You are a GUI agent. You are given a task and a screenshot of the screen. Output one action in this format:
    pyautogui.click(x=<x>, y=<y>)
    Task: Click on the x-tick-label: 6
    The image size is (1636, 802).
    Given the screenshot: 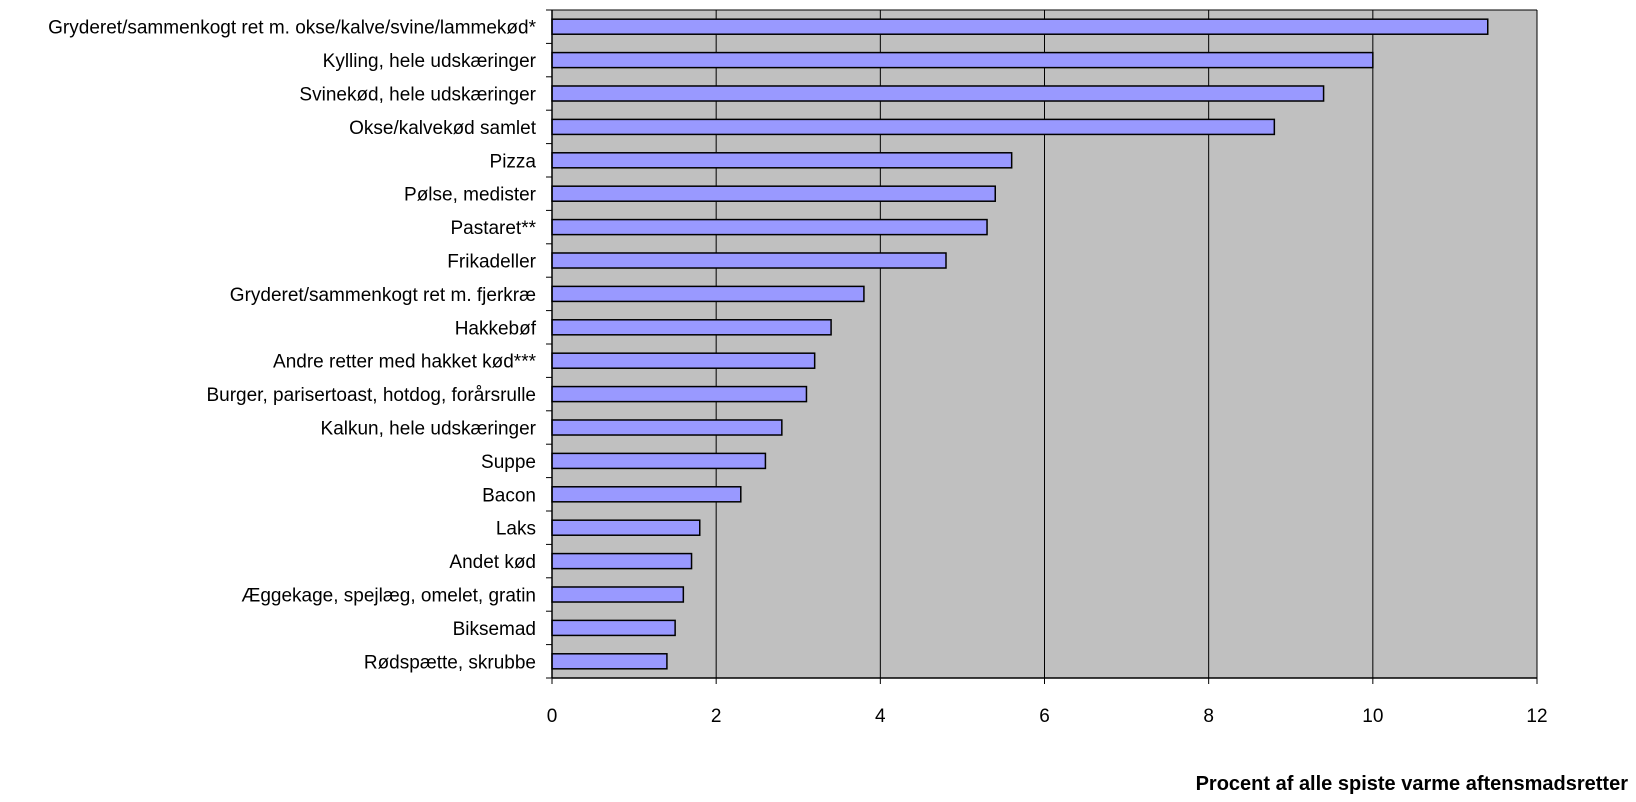 What is the action you would take?
    pyautogui.click(x=1044, y=716)
    